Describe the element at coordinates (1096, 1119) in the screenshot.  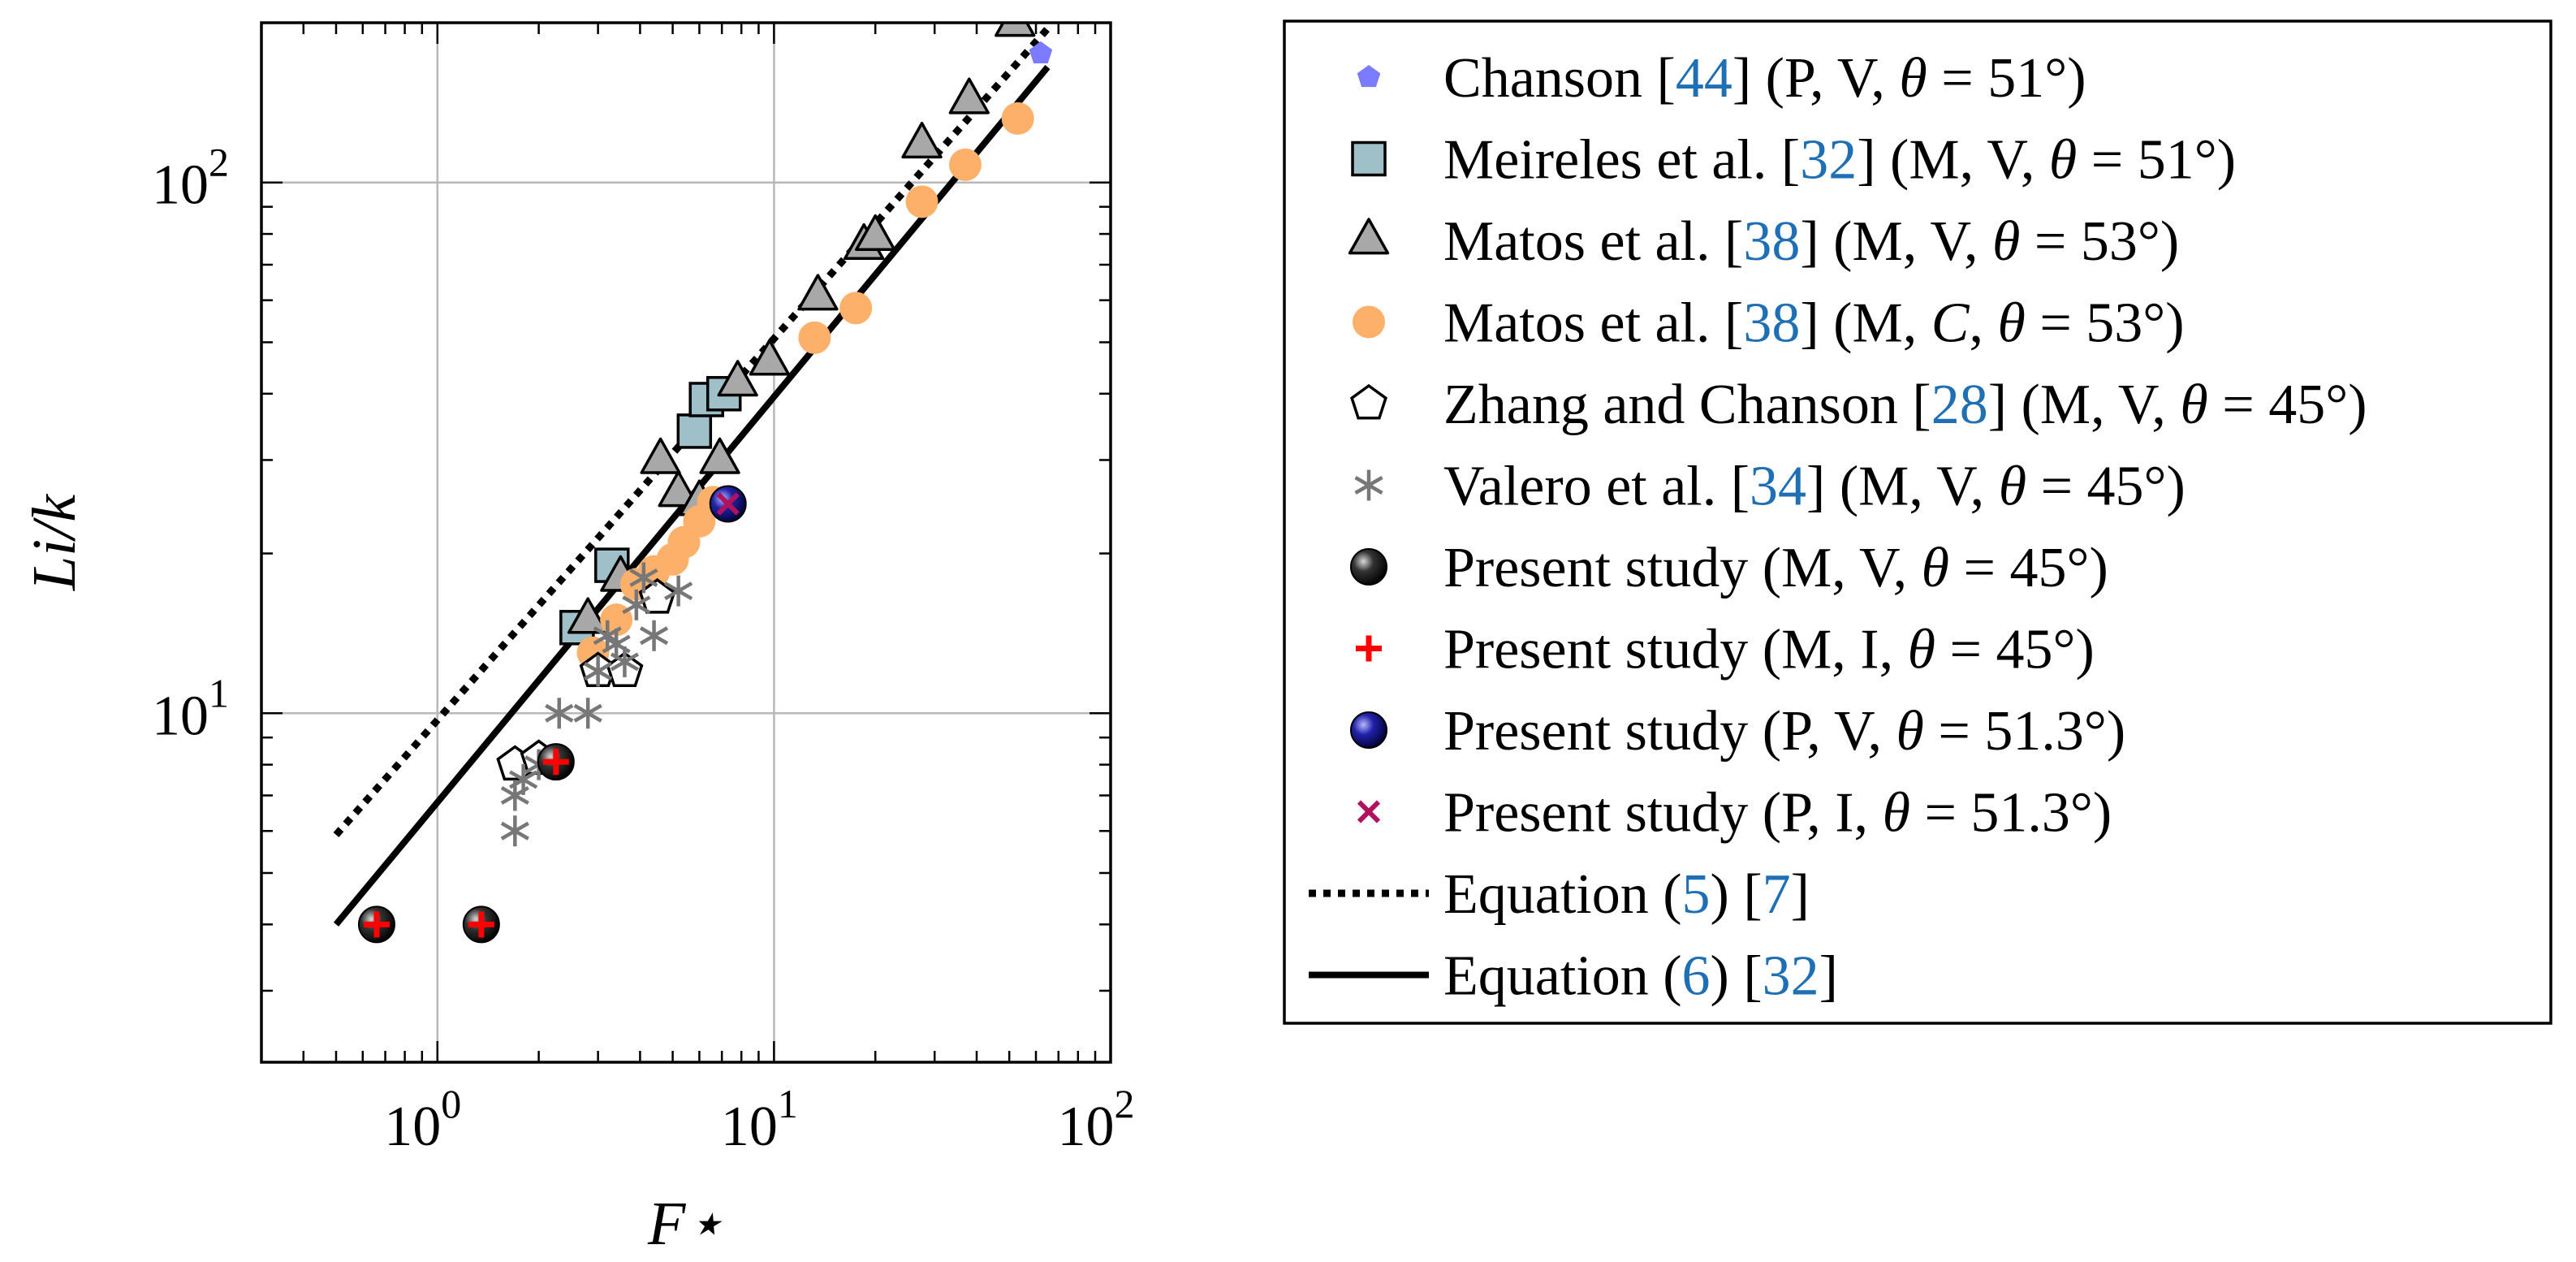
I see `x-tick-label: 10²` at that location.